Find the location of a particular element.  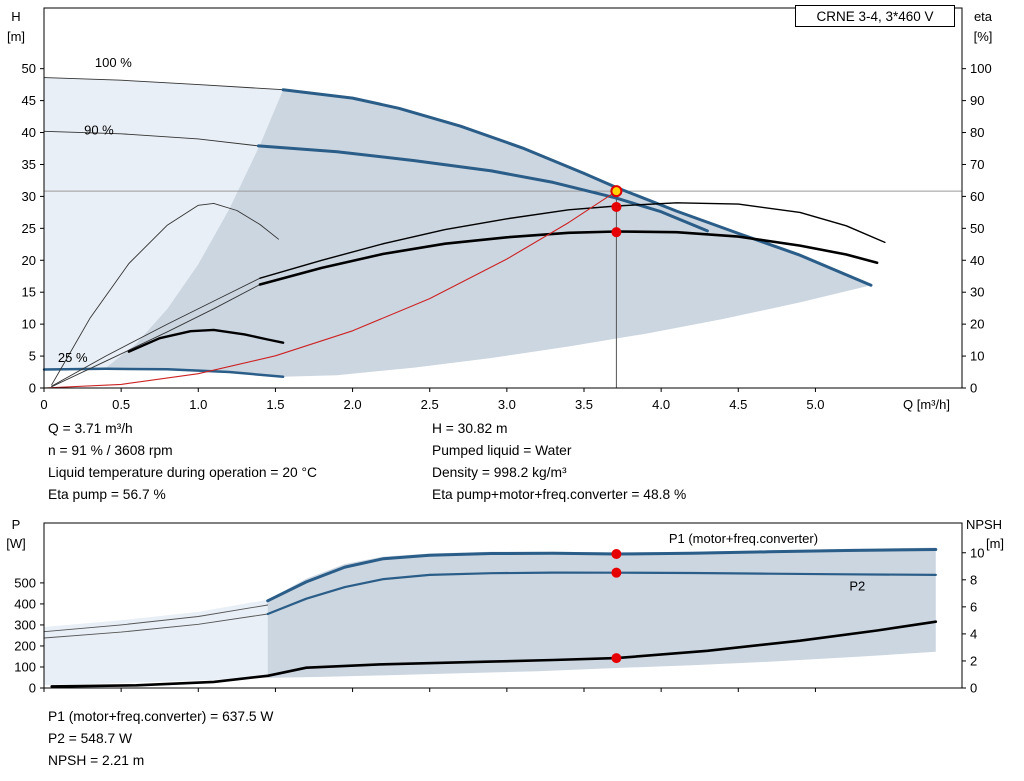

y-right-tick-label: 90 is located at coordinates (977, 100).